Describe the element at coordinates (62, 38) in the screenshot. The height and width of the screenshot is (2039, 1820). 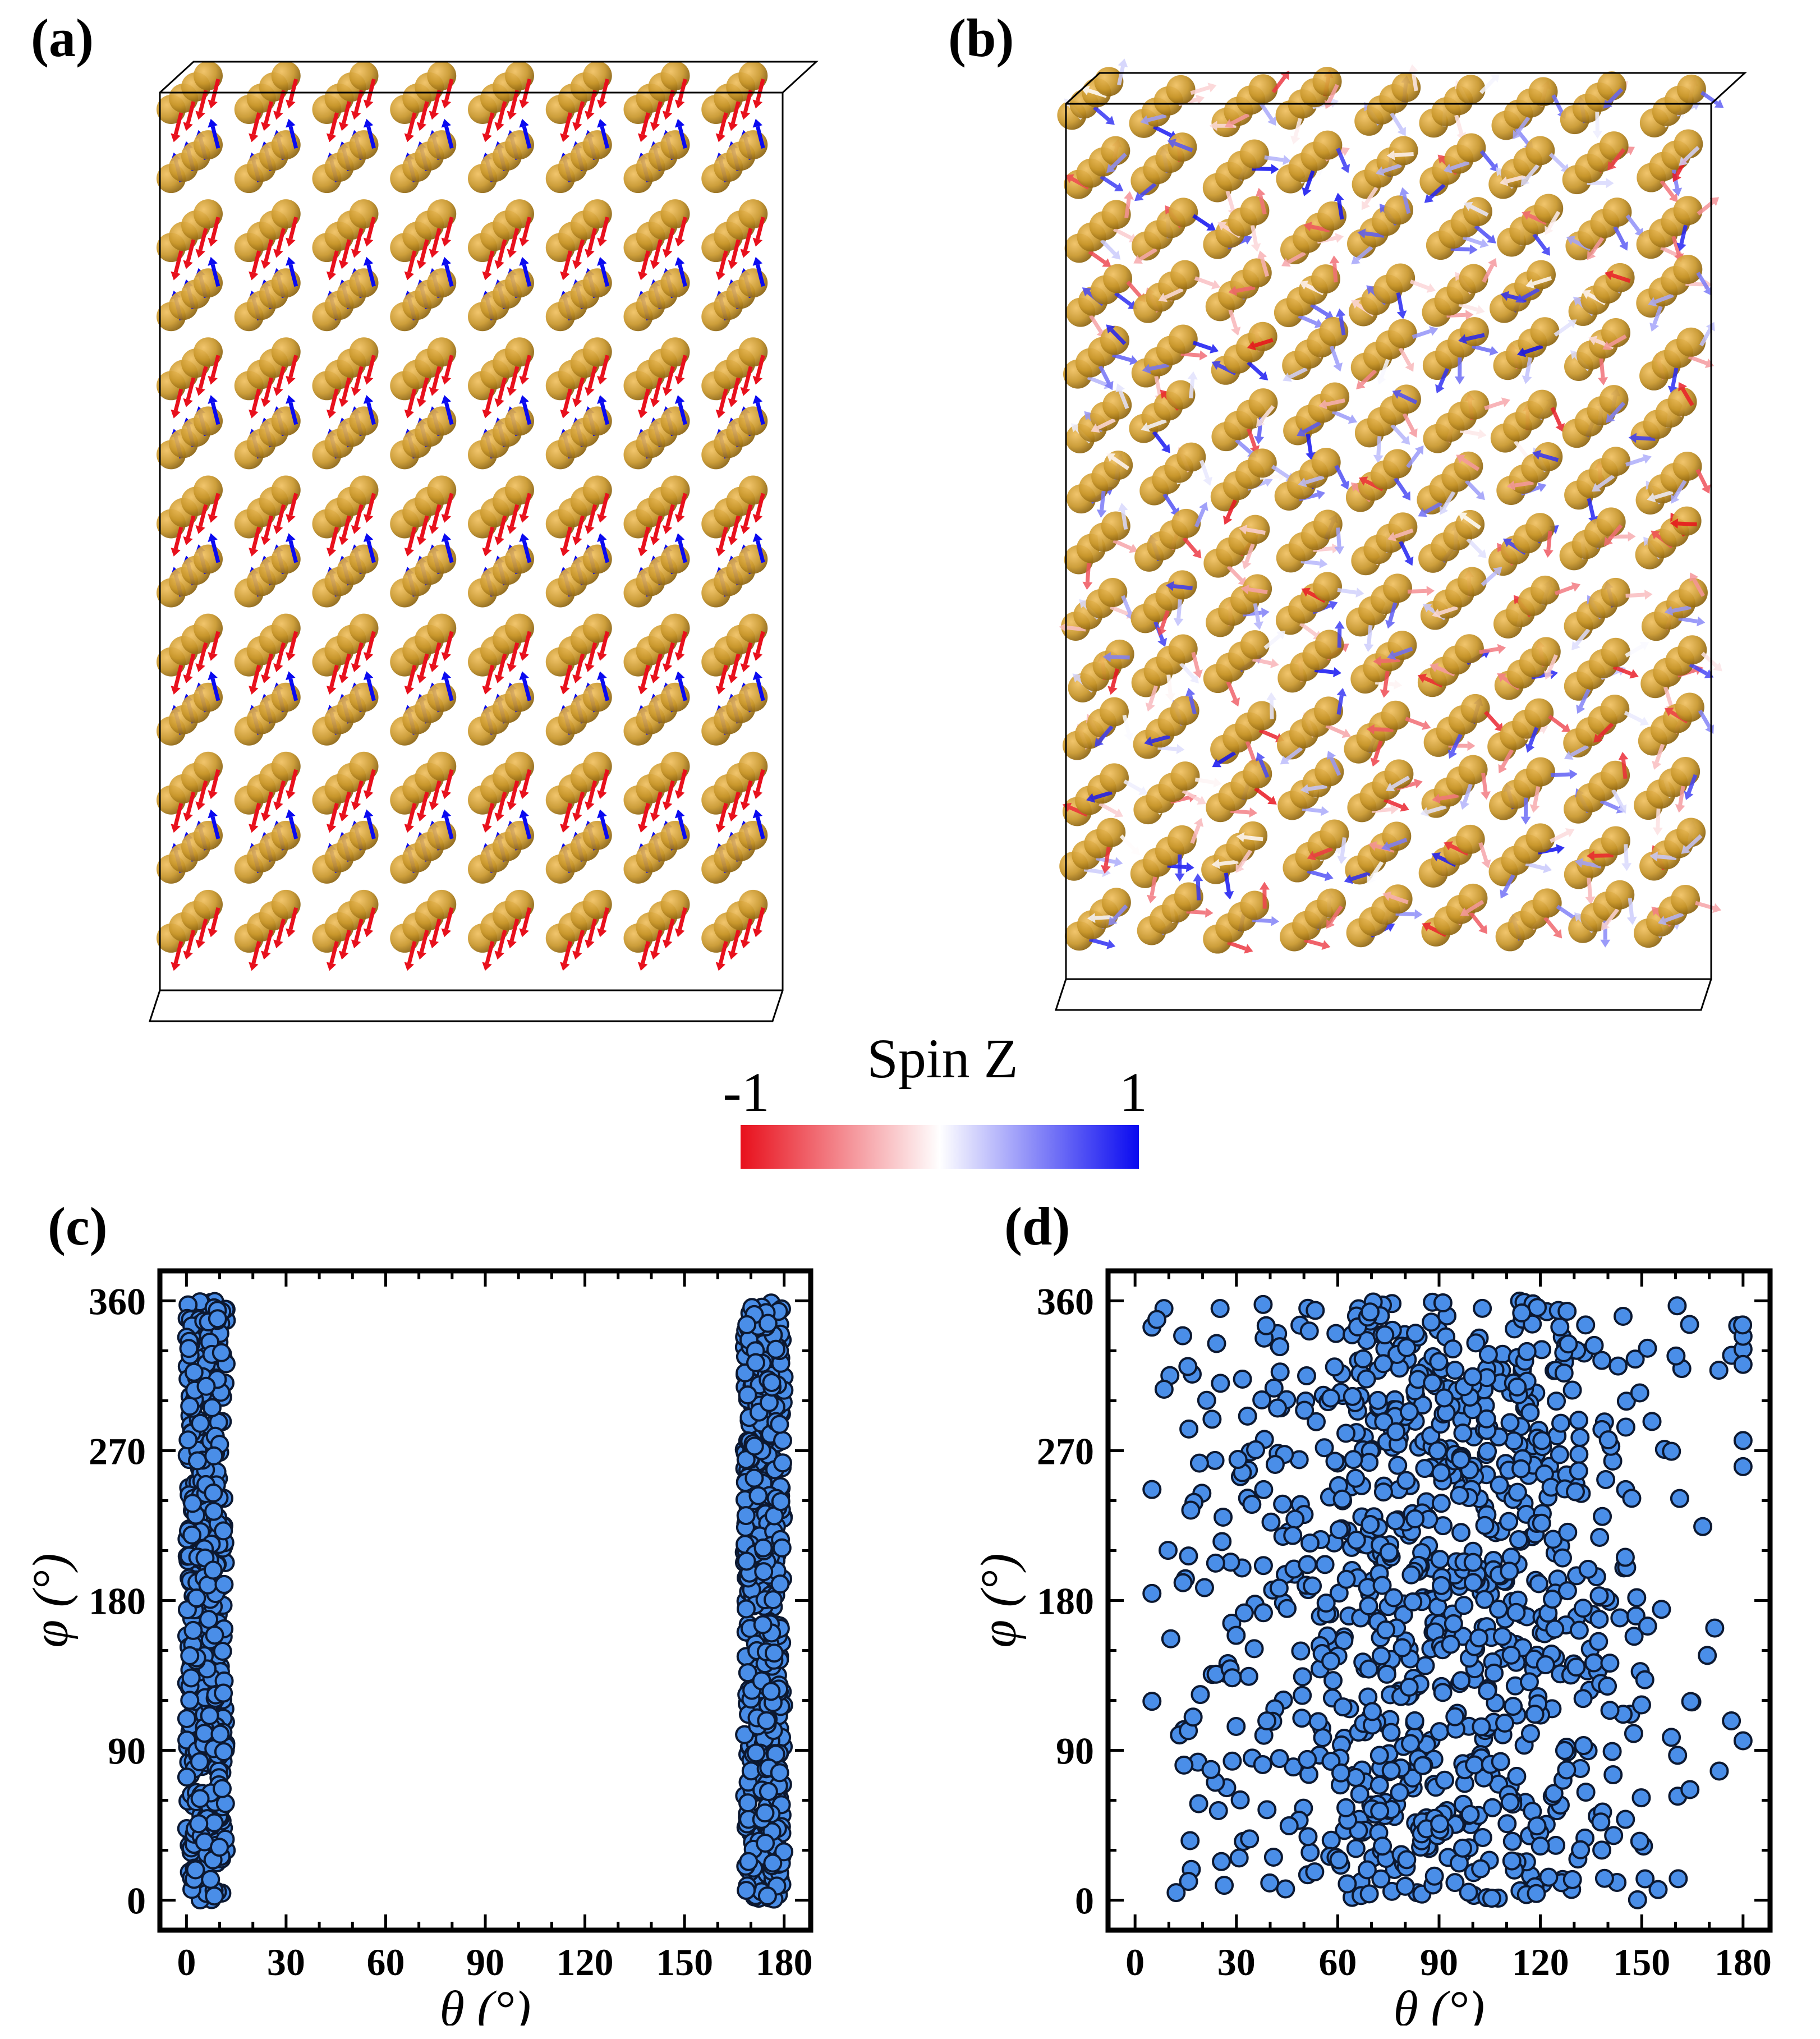
I see `panel-label-a: (a)` at that location.